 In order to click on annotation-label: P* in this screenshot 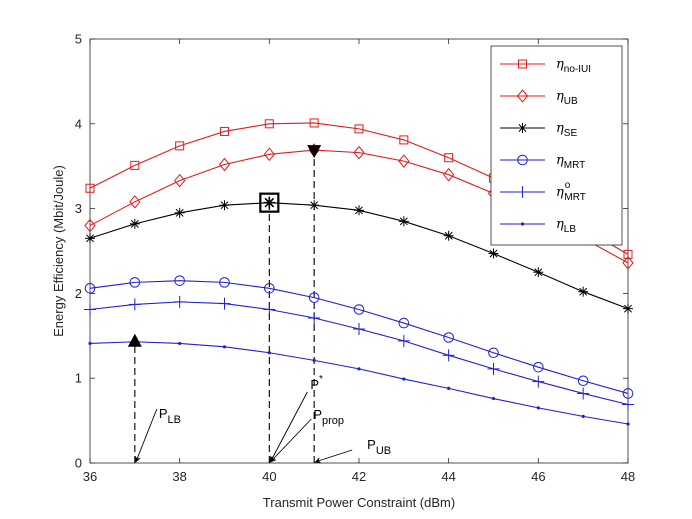, I will do `click(316, 383)`.